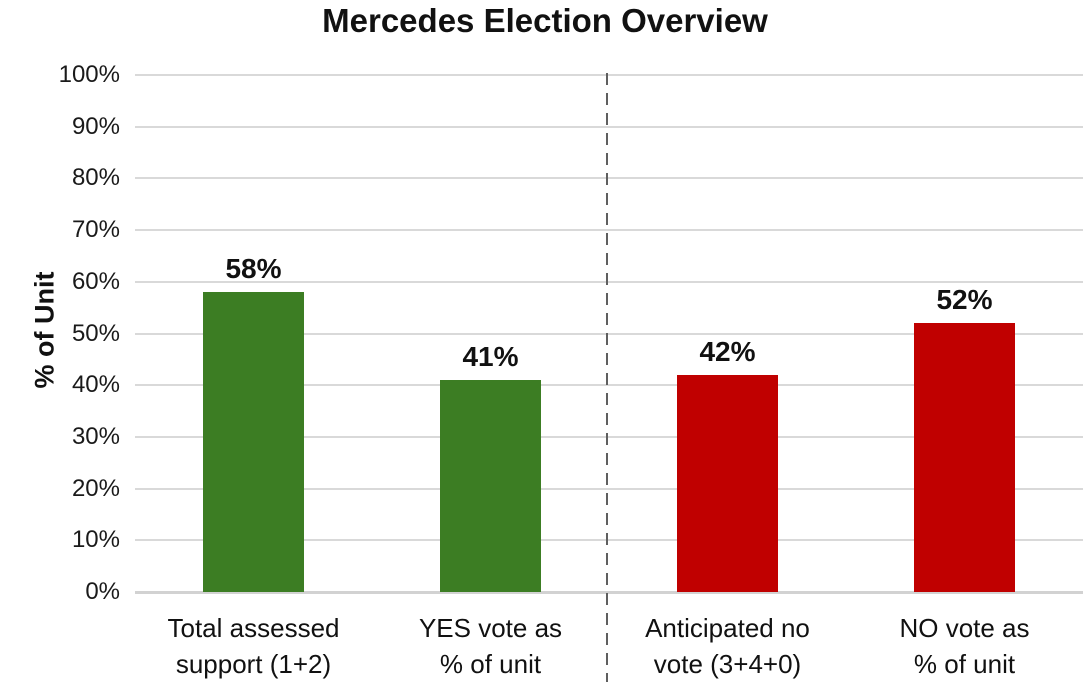 The width and height of the screenshot is (1090, 690). What do you see at coordinates (102, 591) in the screenshot?
I see `y-tick-label: 0%` at bounding box center [102, 591].